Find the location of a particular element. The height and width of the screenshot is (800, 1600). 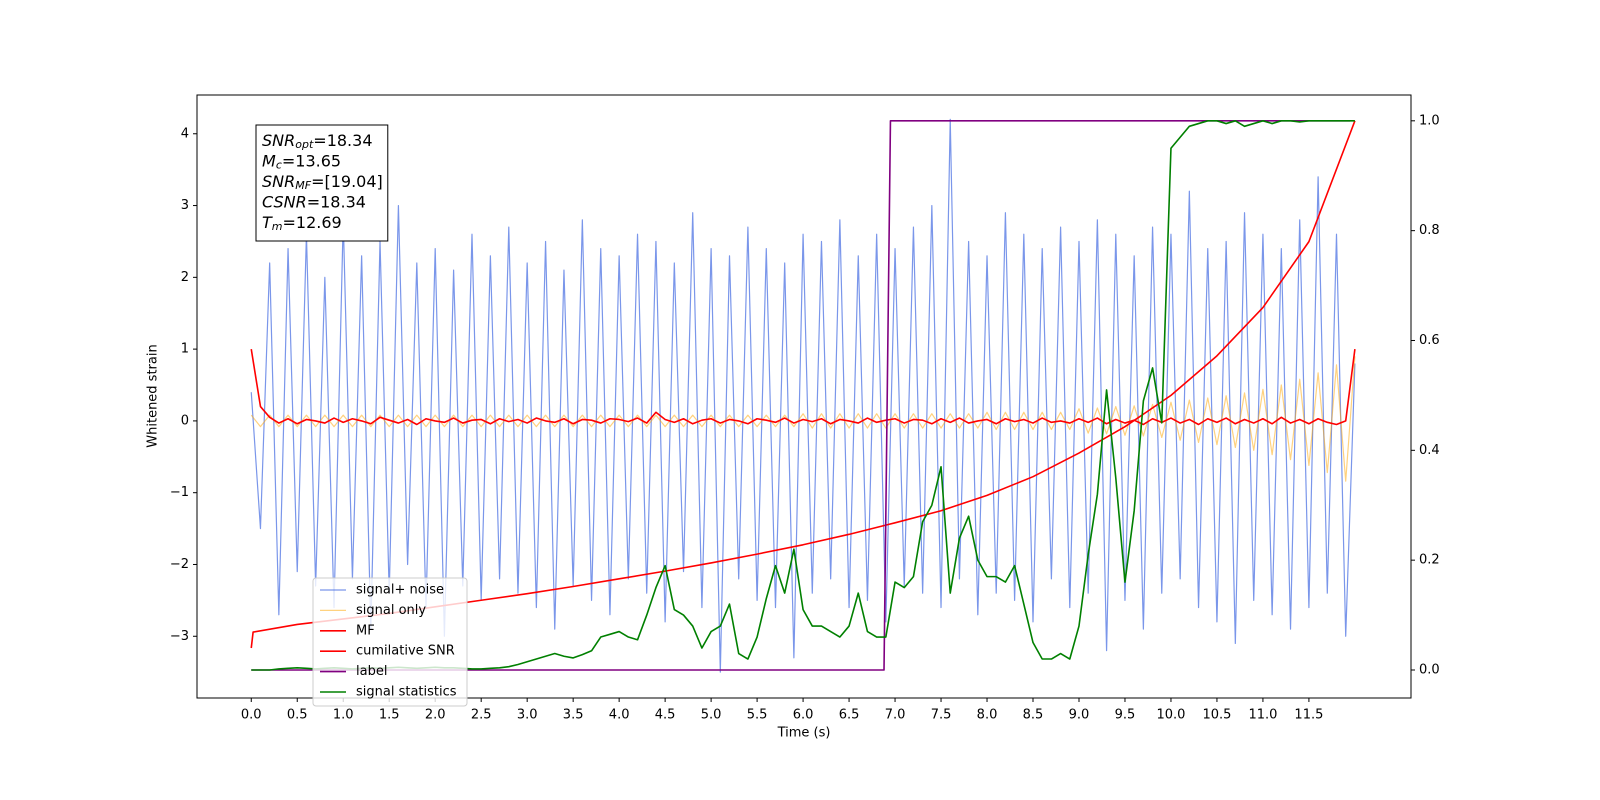

annotation-value: =[19.04] is located at coordinates (347, 181).